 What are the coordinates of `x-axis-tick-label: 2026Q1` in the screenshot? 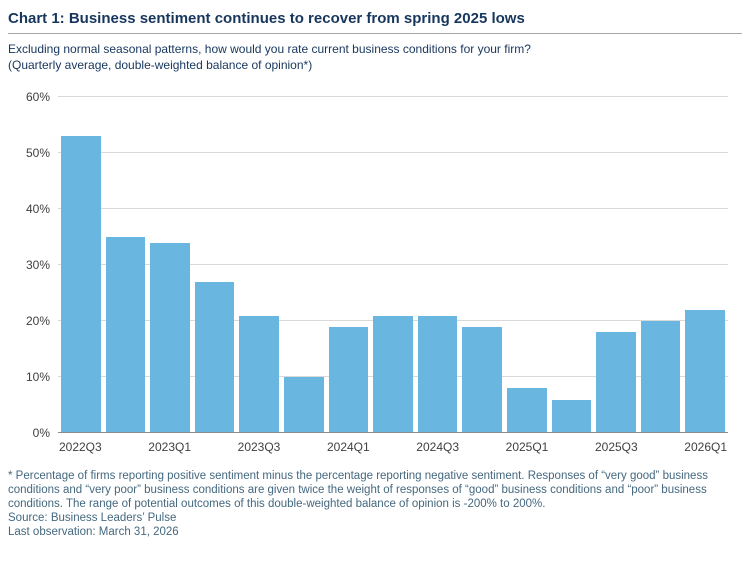 It's located at (706, 447).